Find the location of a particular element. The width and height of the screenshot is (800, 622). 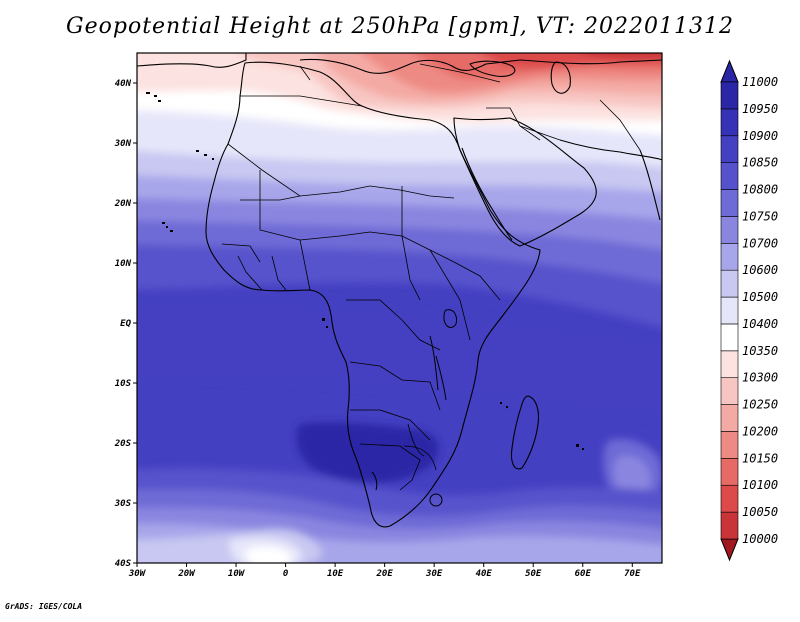

colorbar-label: 10950 is located at coordinates (760, 109).